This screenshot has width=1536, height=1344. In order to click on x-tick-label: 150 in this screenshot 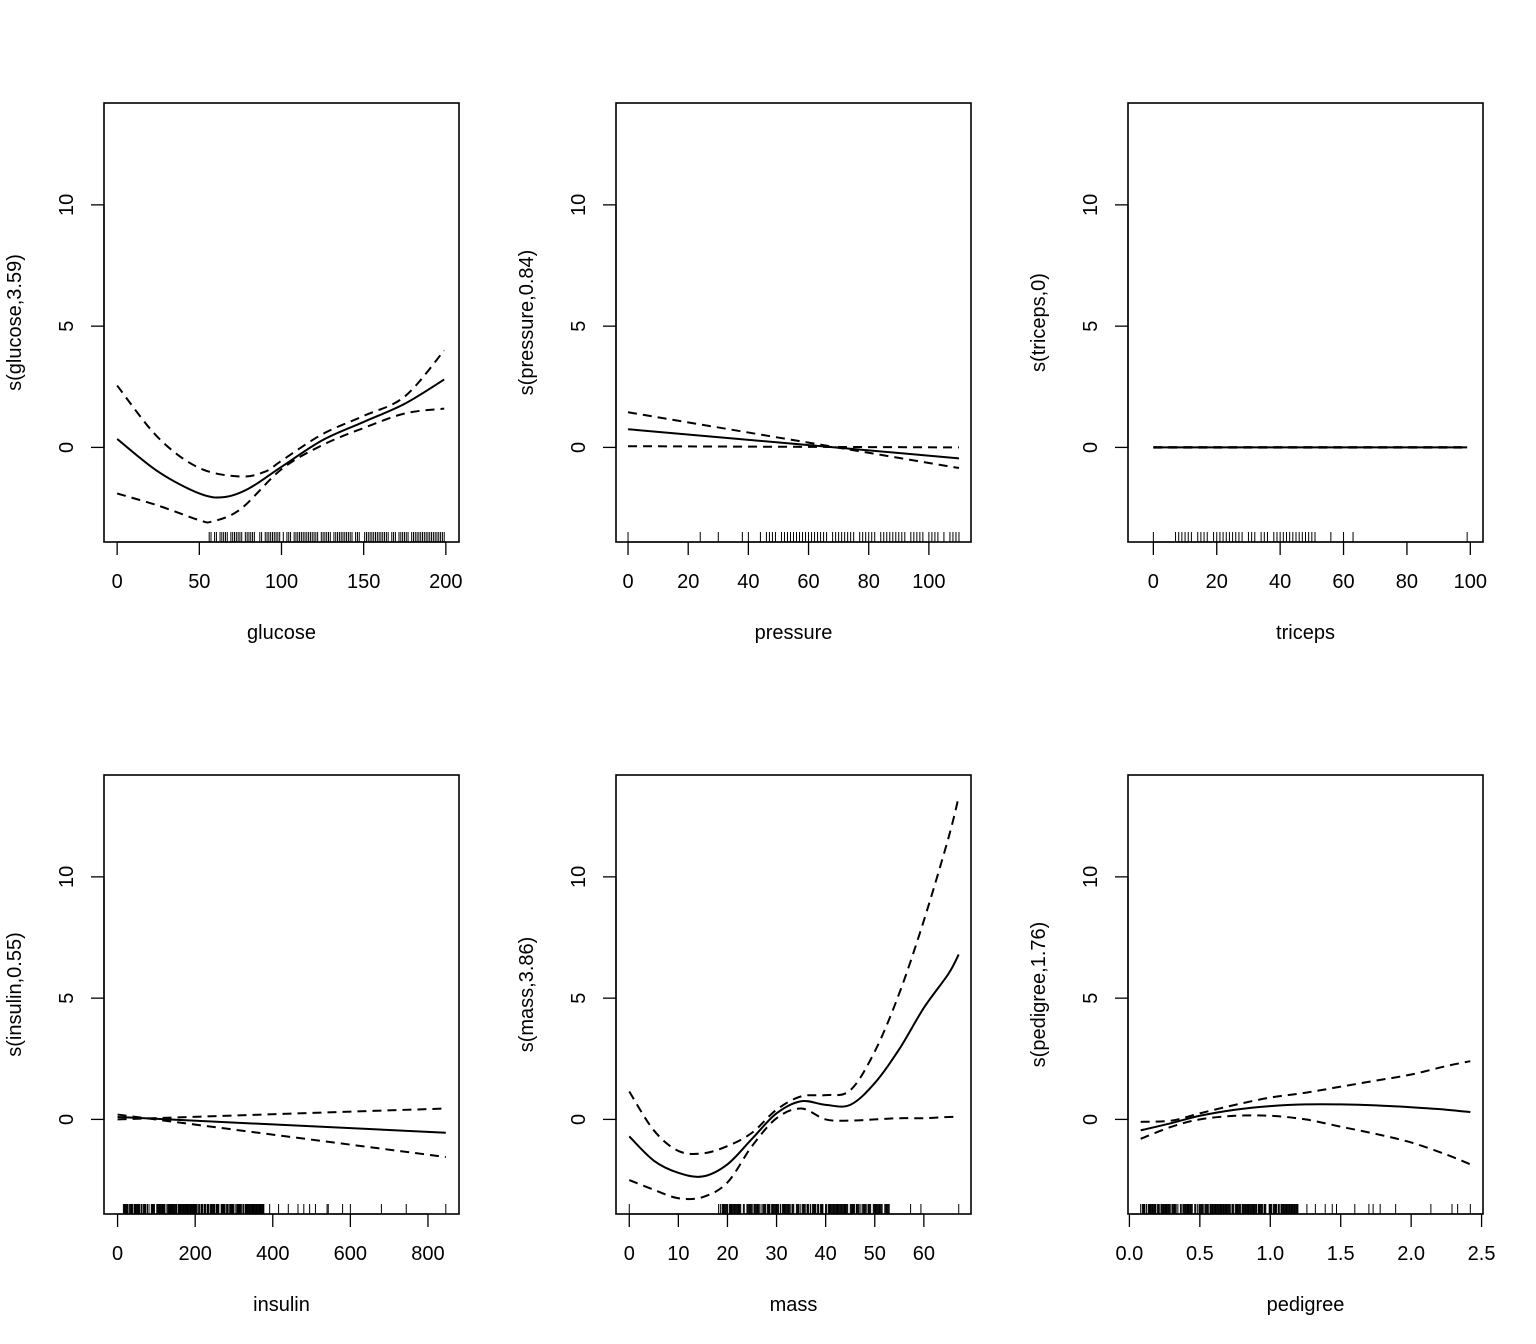, I will do `click(363, 582)`.